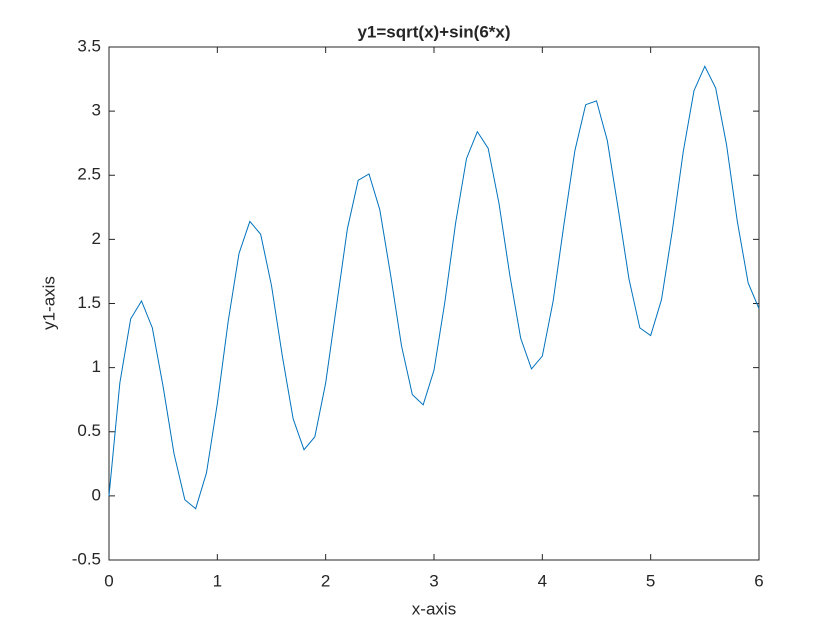  Describe the element at coordinates (433, 580) in the screenshot. I see `x-tick-label: 3` at that location.